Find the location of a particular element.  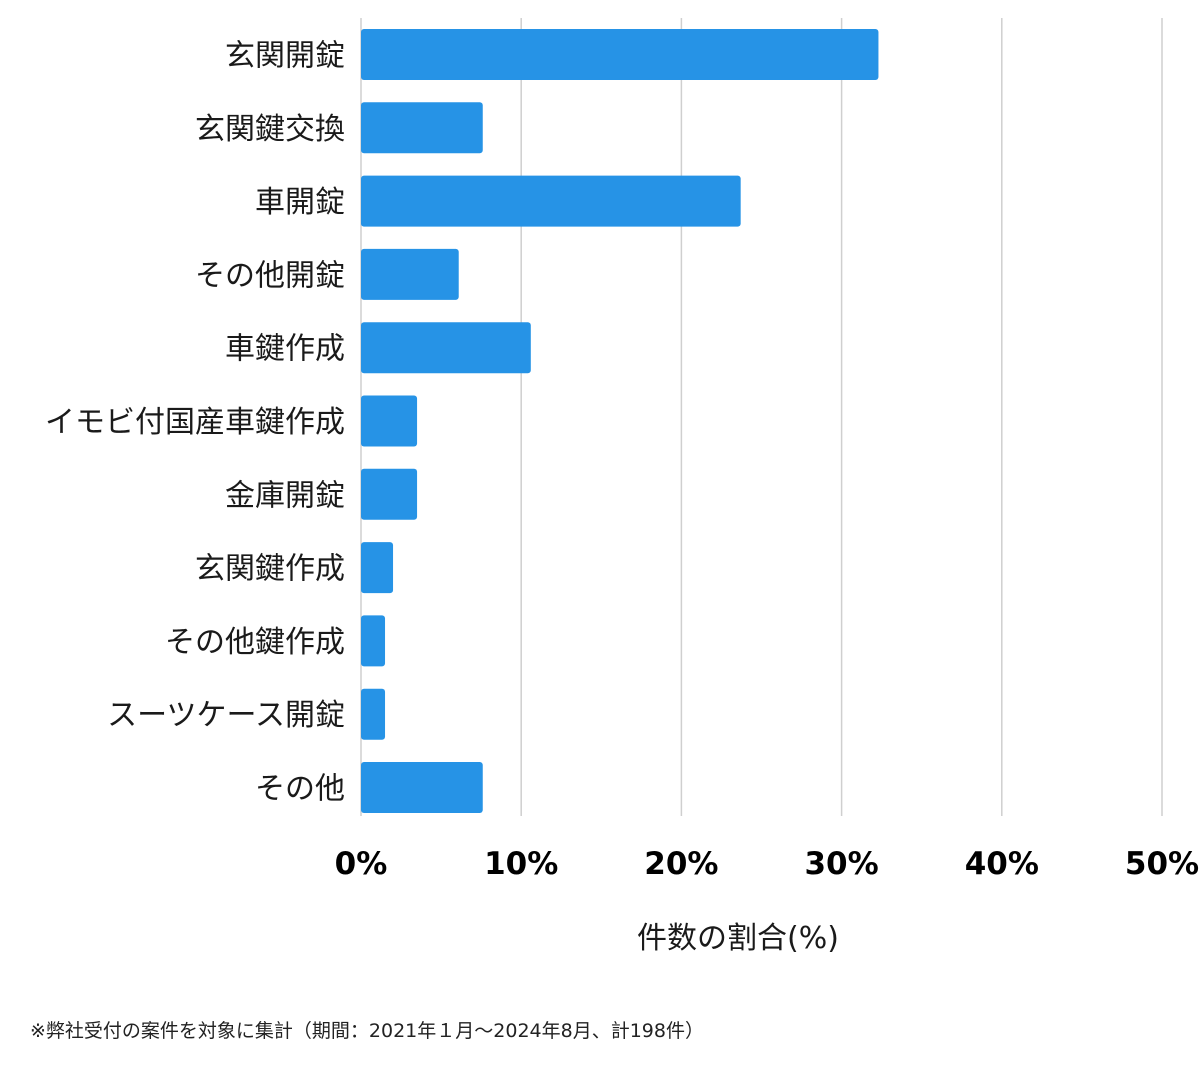

category-label: スーツケース開錠 is located at coordinates (226, 715).